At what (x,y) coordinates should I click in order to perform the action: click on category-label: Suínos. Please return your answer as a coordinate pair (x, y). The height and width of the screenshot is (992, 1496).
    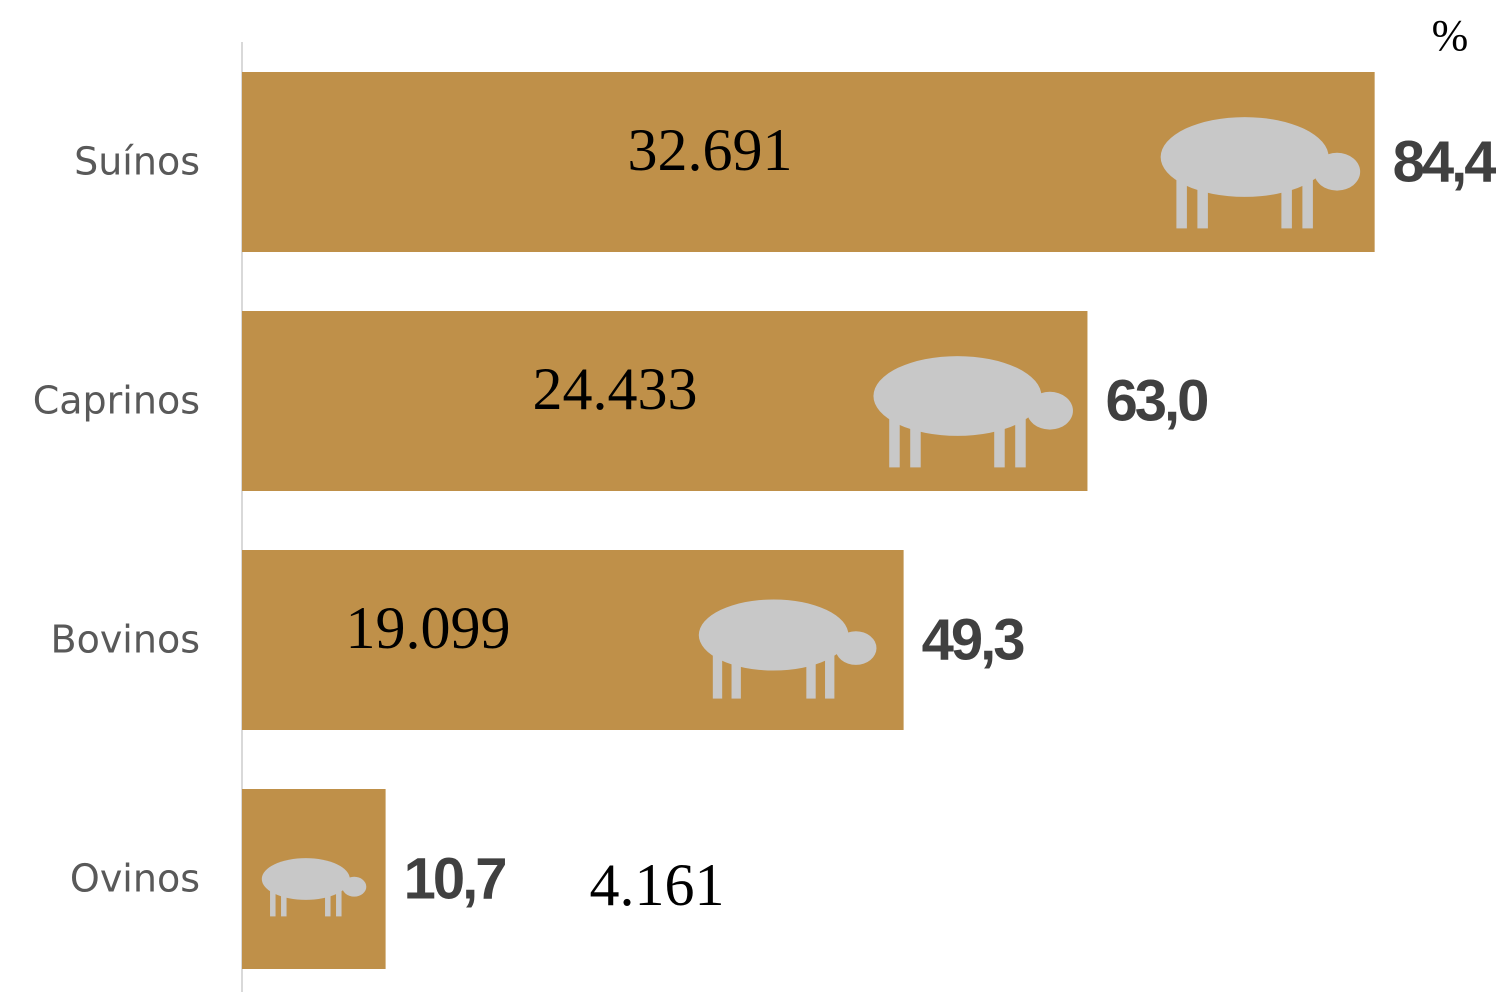
    Looking at the image, I should click on (137, 162).